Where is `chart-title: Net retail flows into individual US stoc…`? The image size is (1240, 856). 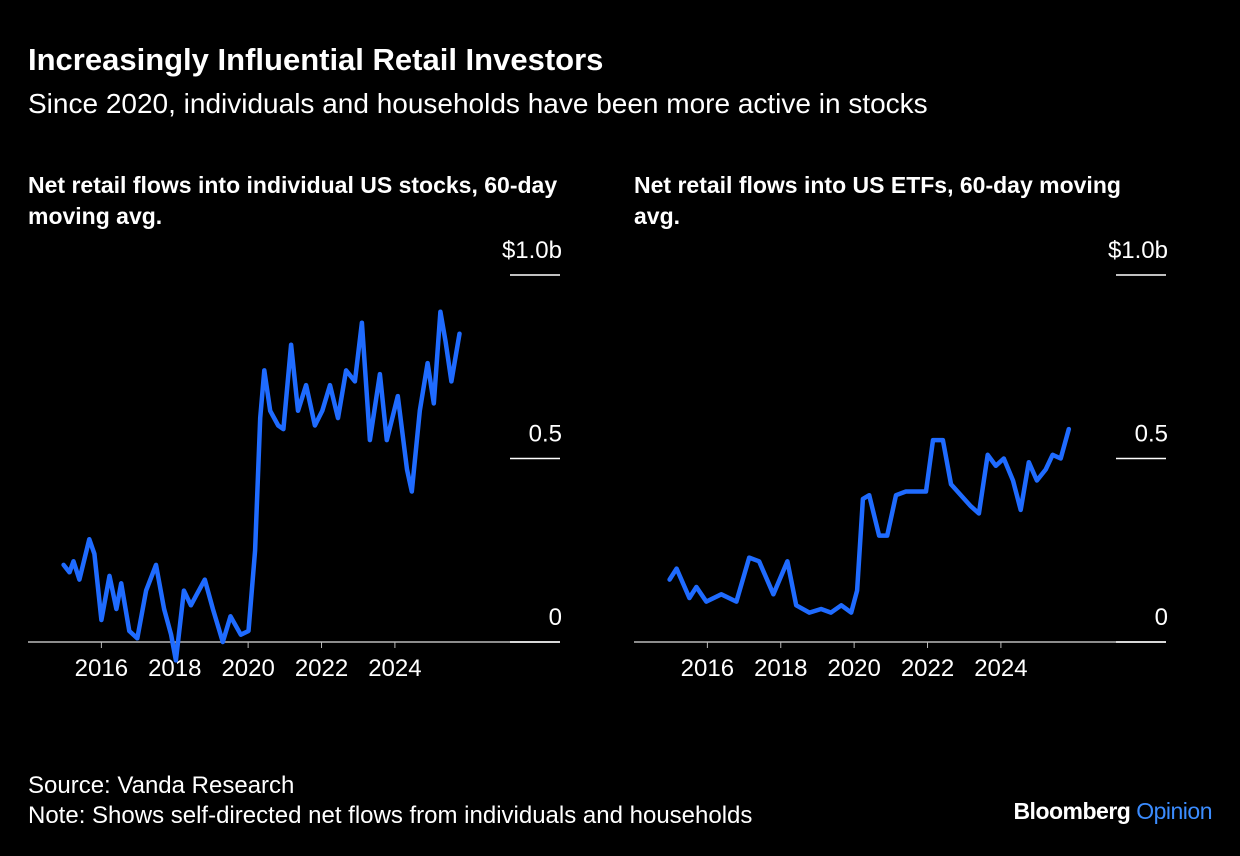 chart-title: Net retail flows into individual US stoc… is located at coordinates (293, 200).